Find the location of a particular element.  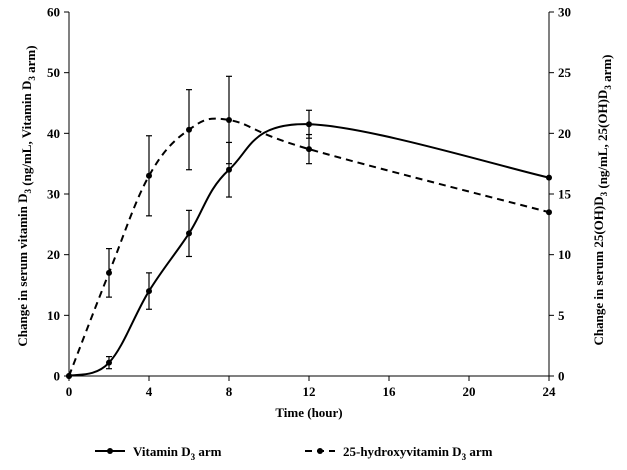

x-tick-label: 16 is located at coordinates (390, 391).